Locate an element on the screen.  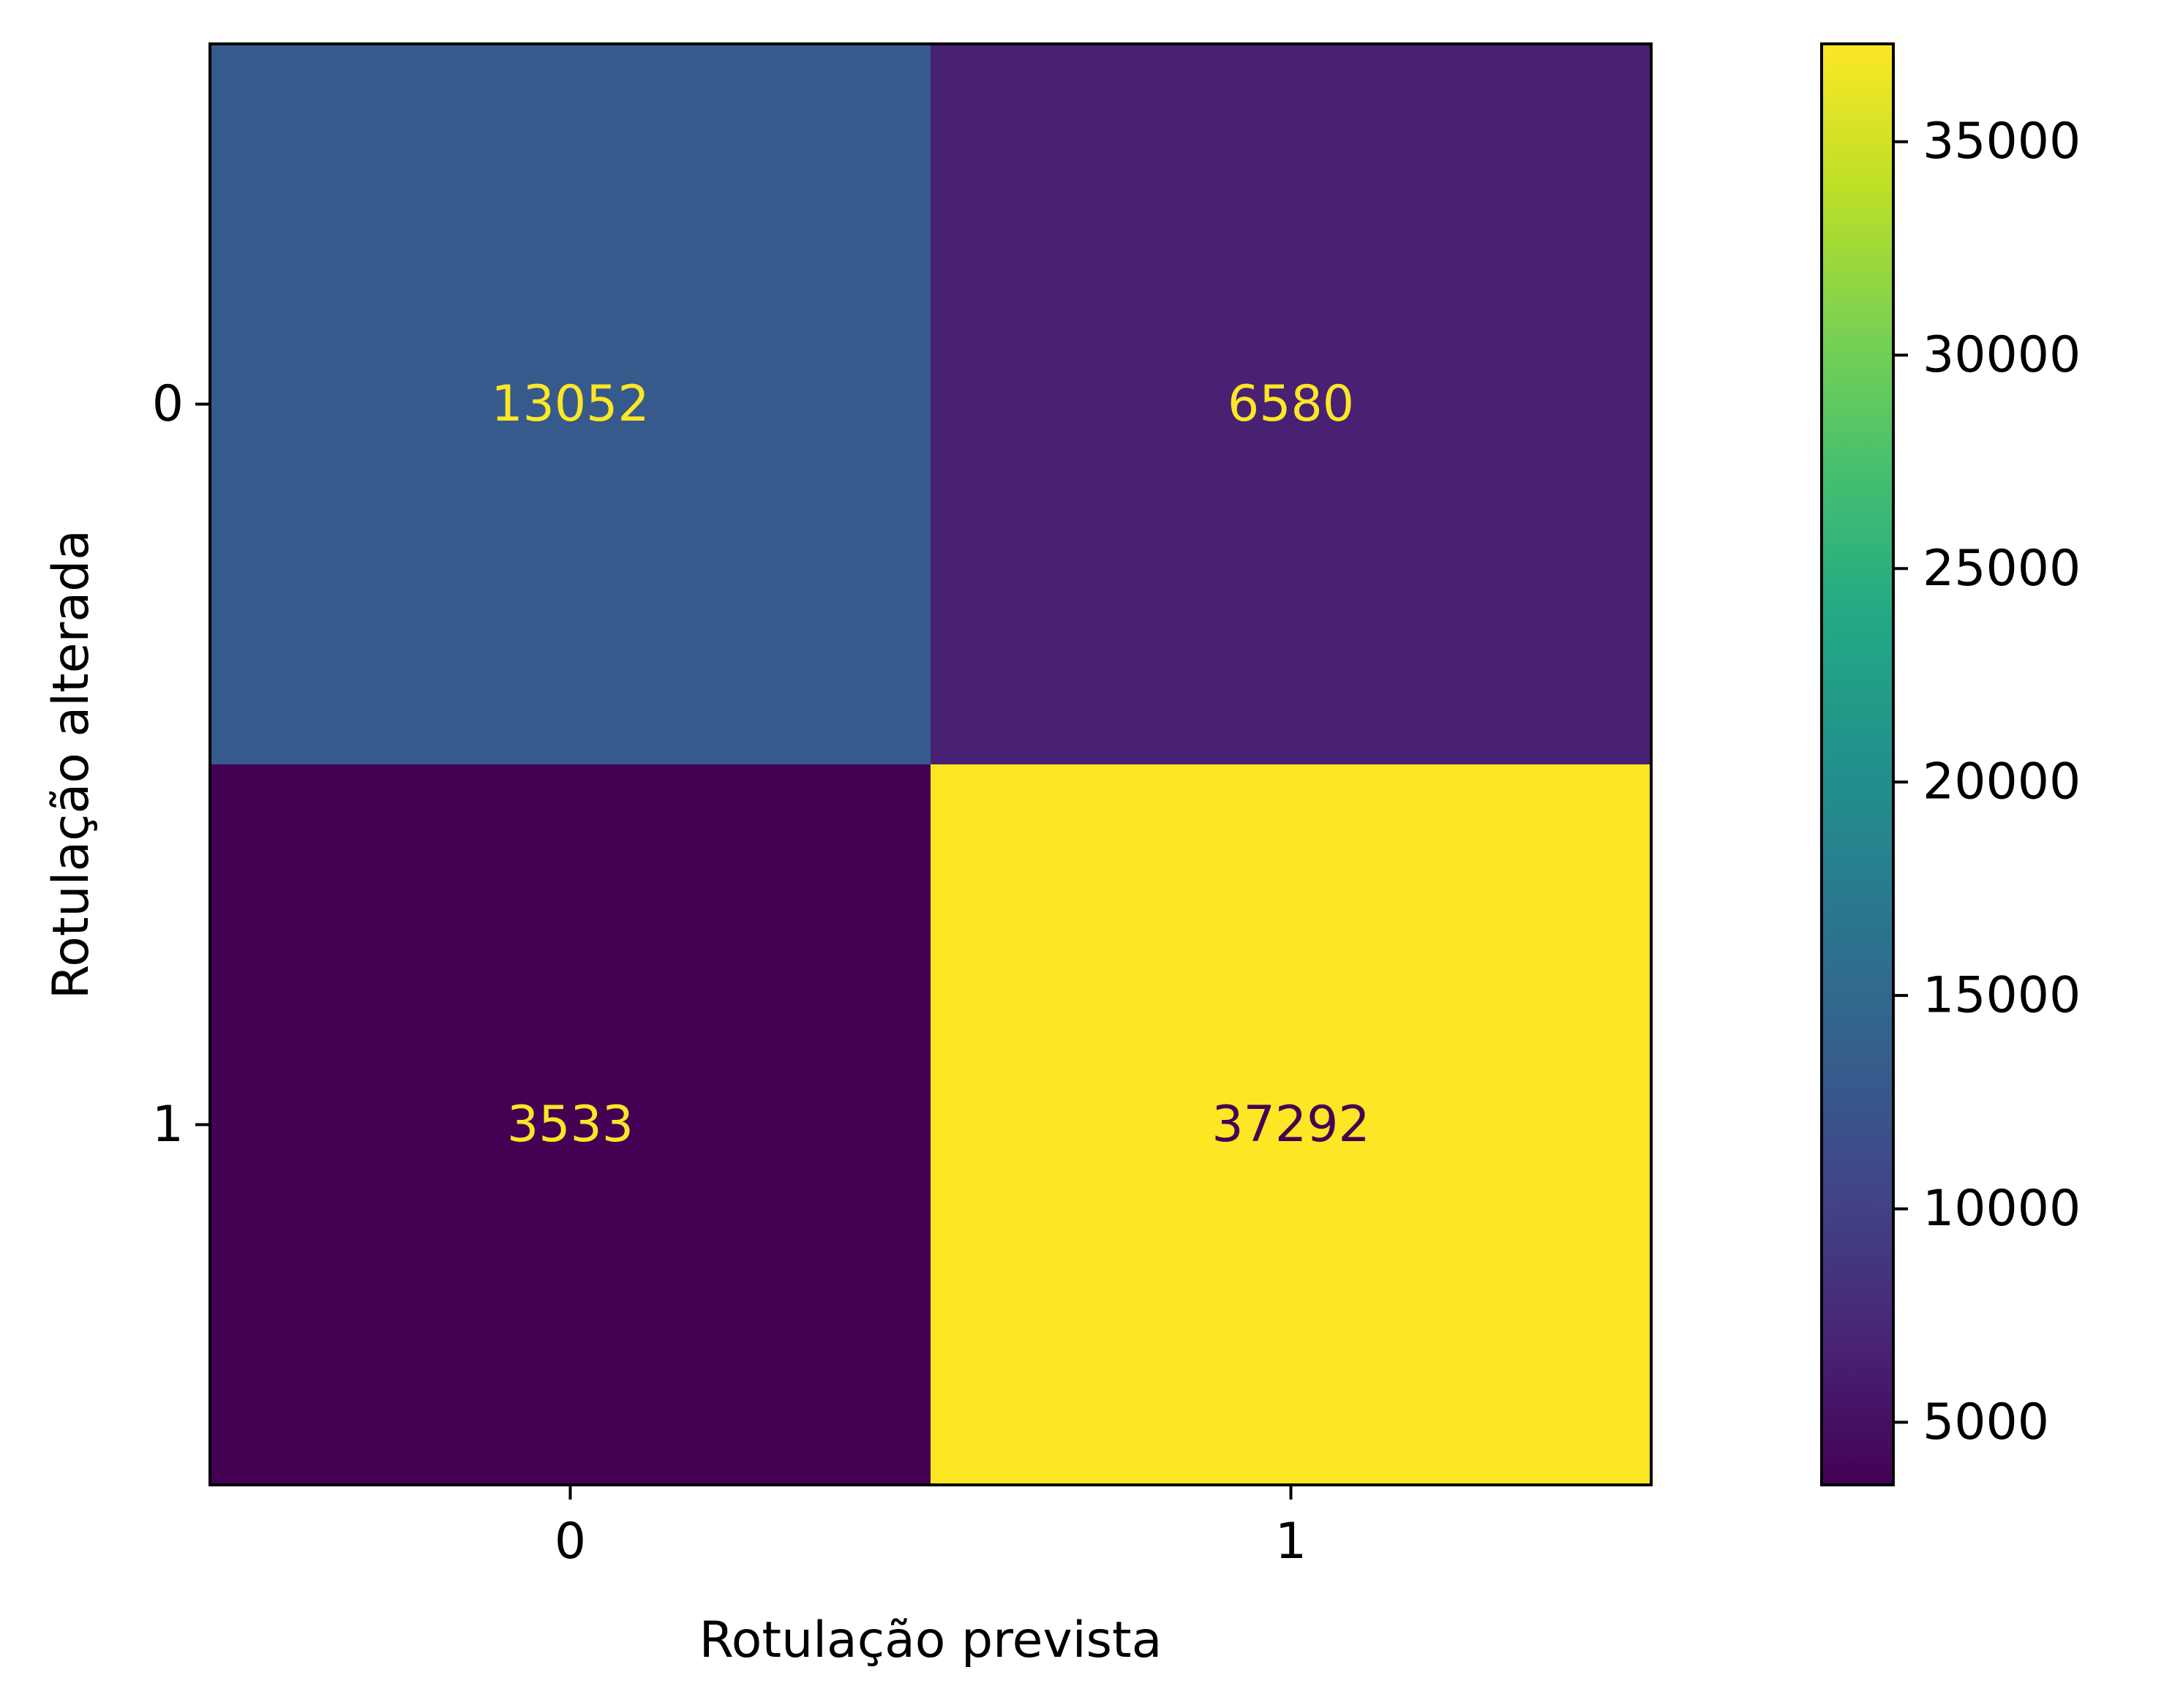
colorbar-tick-label: 20000 is located at coordinates (2002, 782).